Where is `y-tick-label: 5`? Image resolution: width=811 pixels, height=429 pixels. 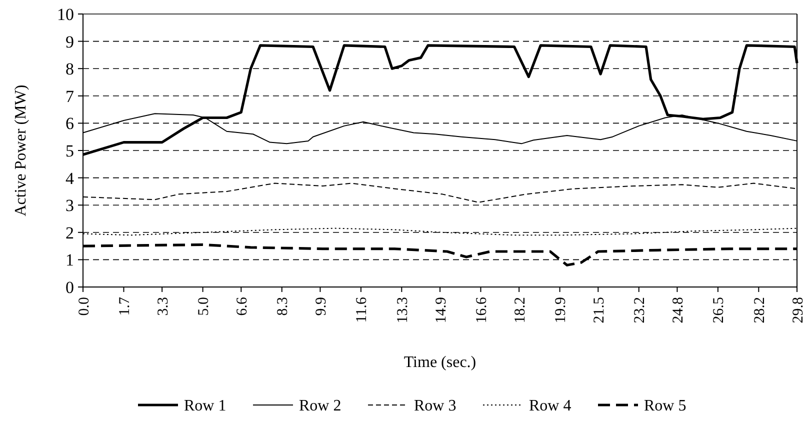 y-tick-label: 5 is located at coordinates (70, 150).